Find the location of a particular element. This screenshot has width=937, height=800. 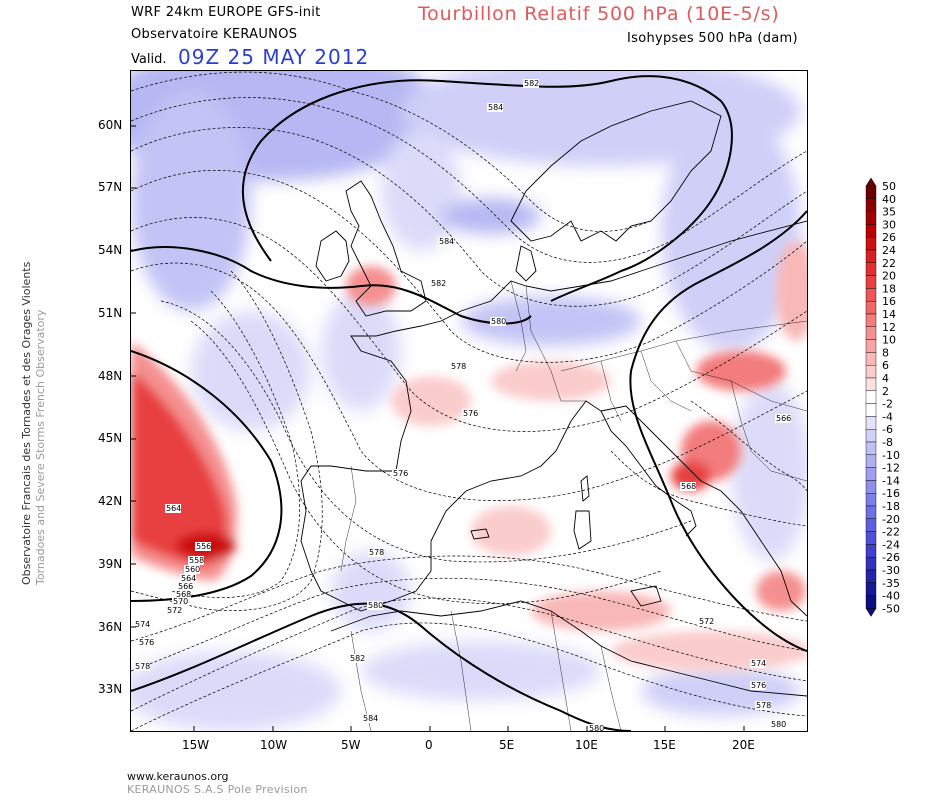

colorbar-label: -8 is located at coordinates (887, 442).